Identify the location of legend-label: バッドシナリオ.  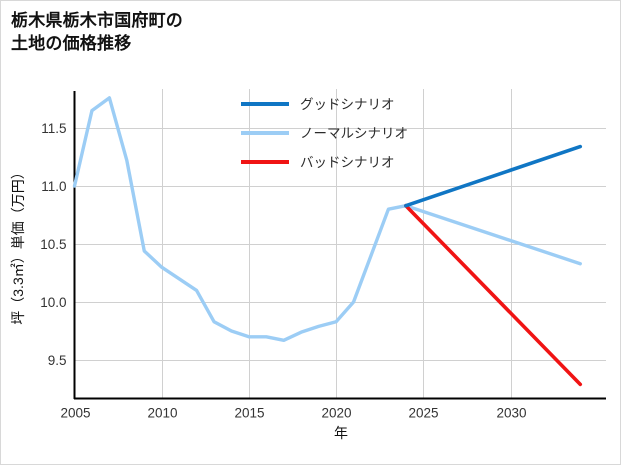
(347, 162).